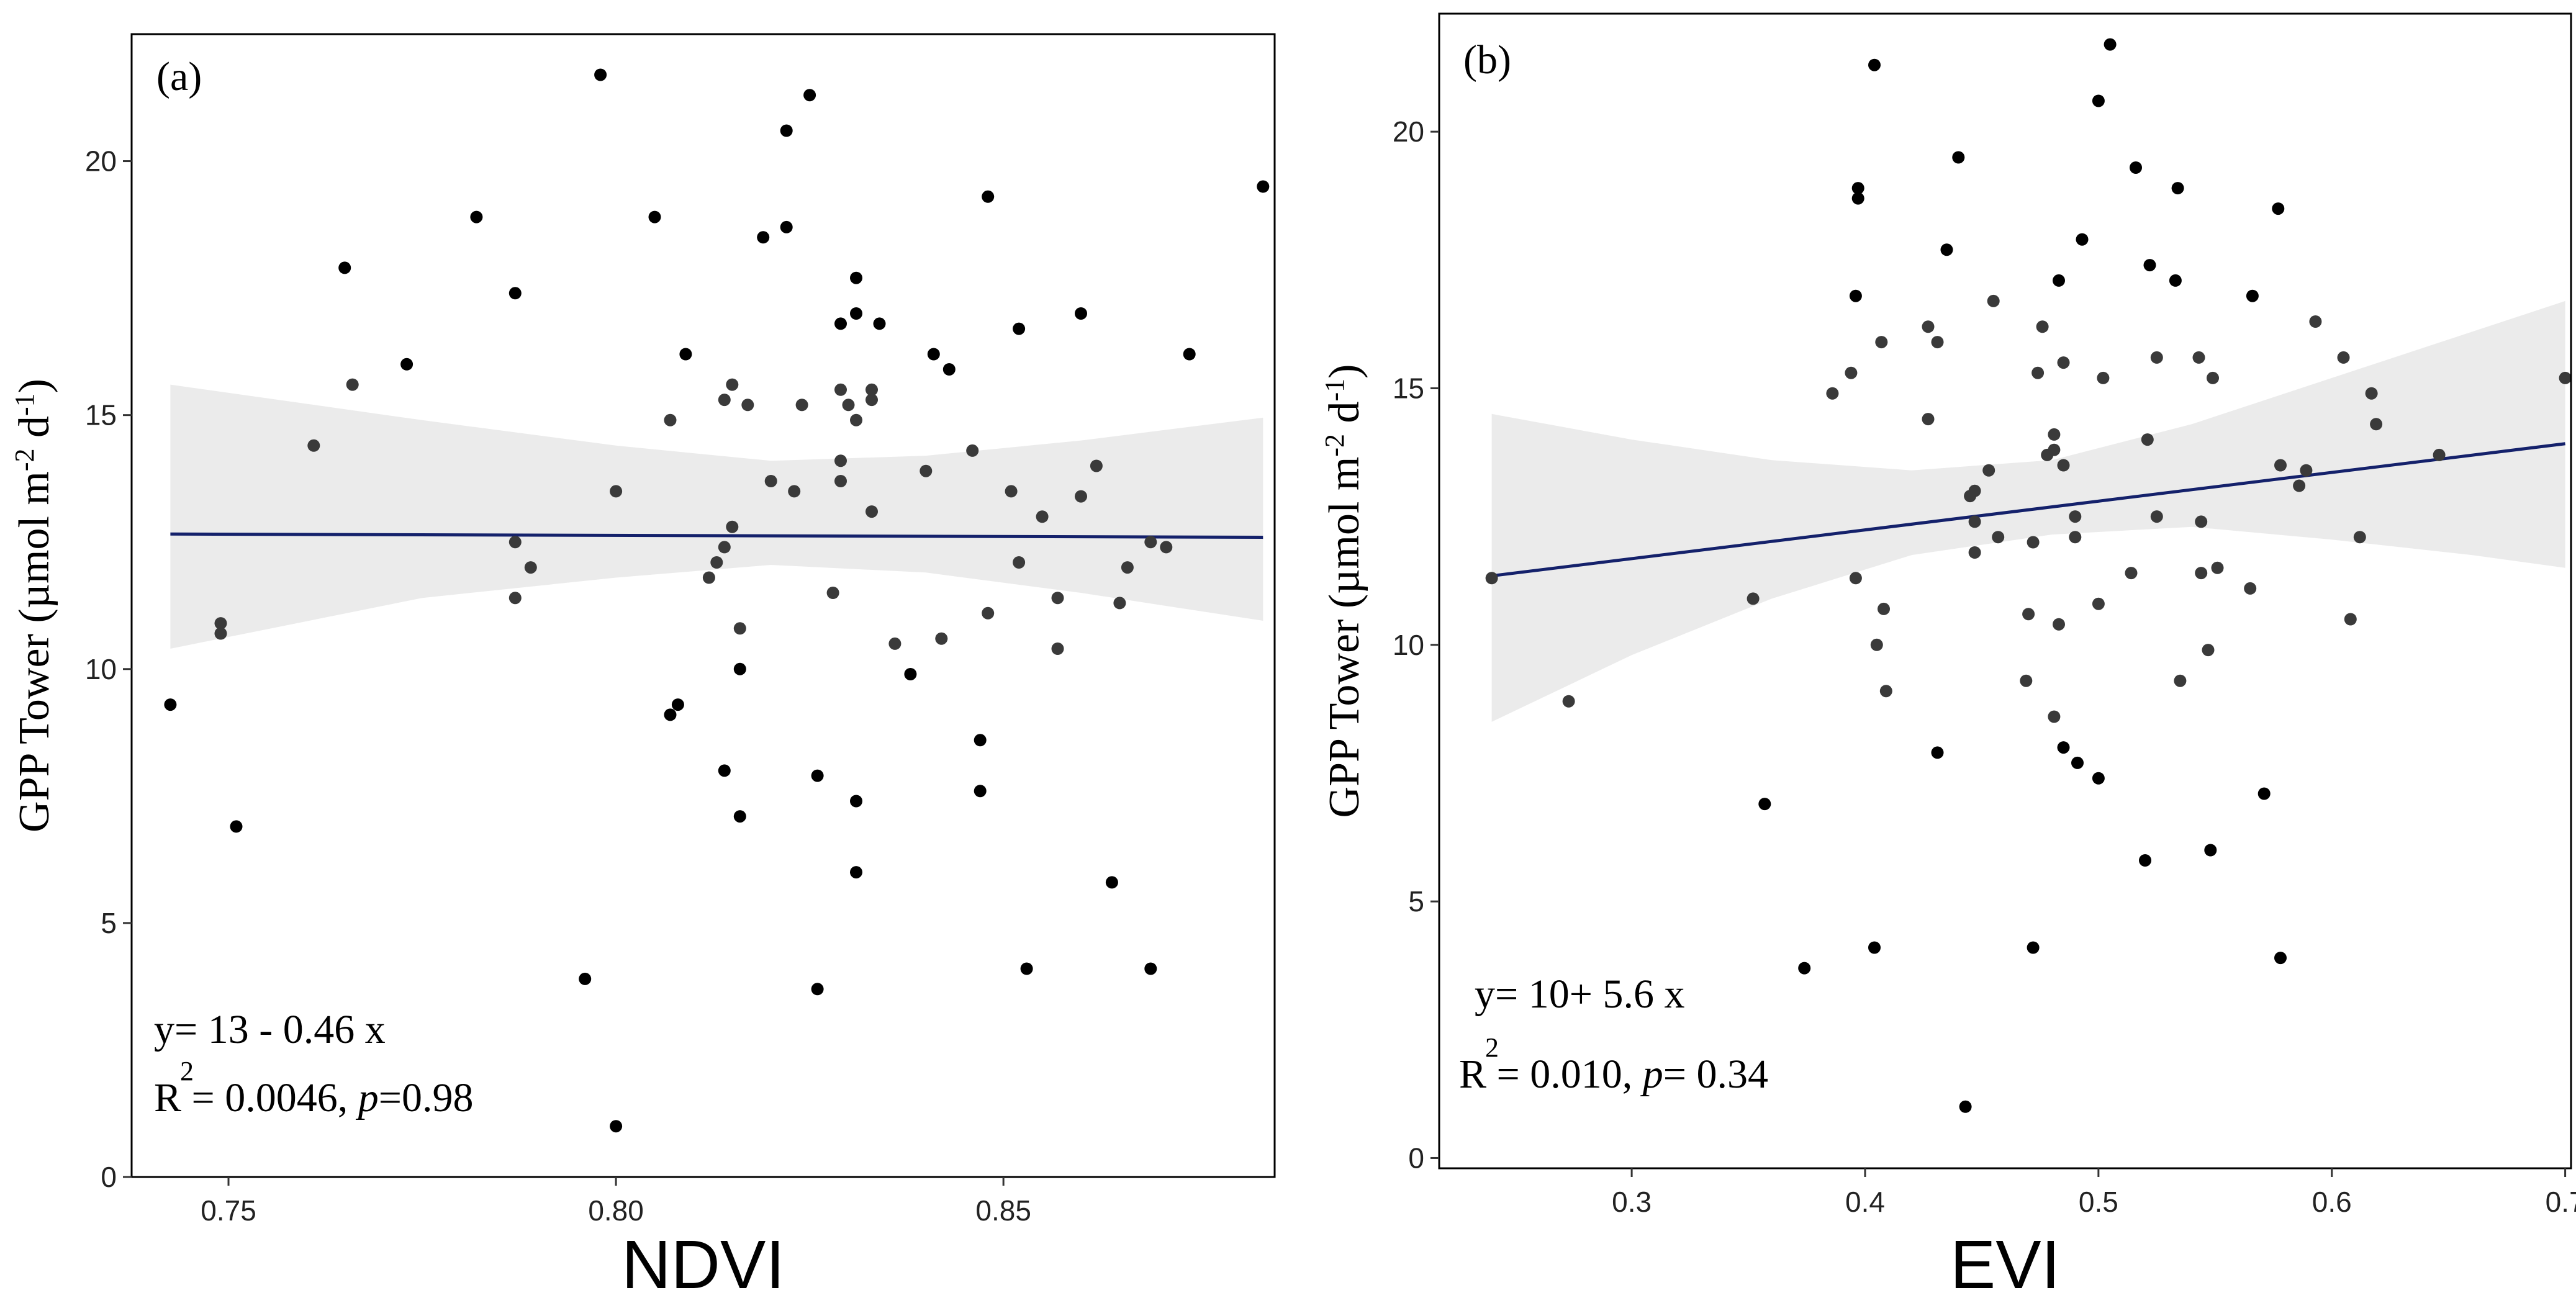  What do you see at coordinates (228, 1211) in the screenshot?
I see `x-tick-label: 0.75` at bounding box center [228, 1211].